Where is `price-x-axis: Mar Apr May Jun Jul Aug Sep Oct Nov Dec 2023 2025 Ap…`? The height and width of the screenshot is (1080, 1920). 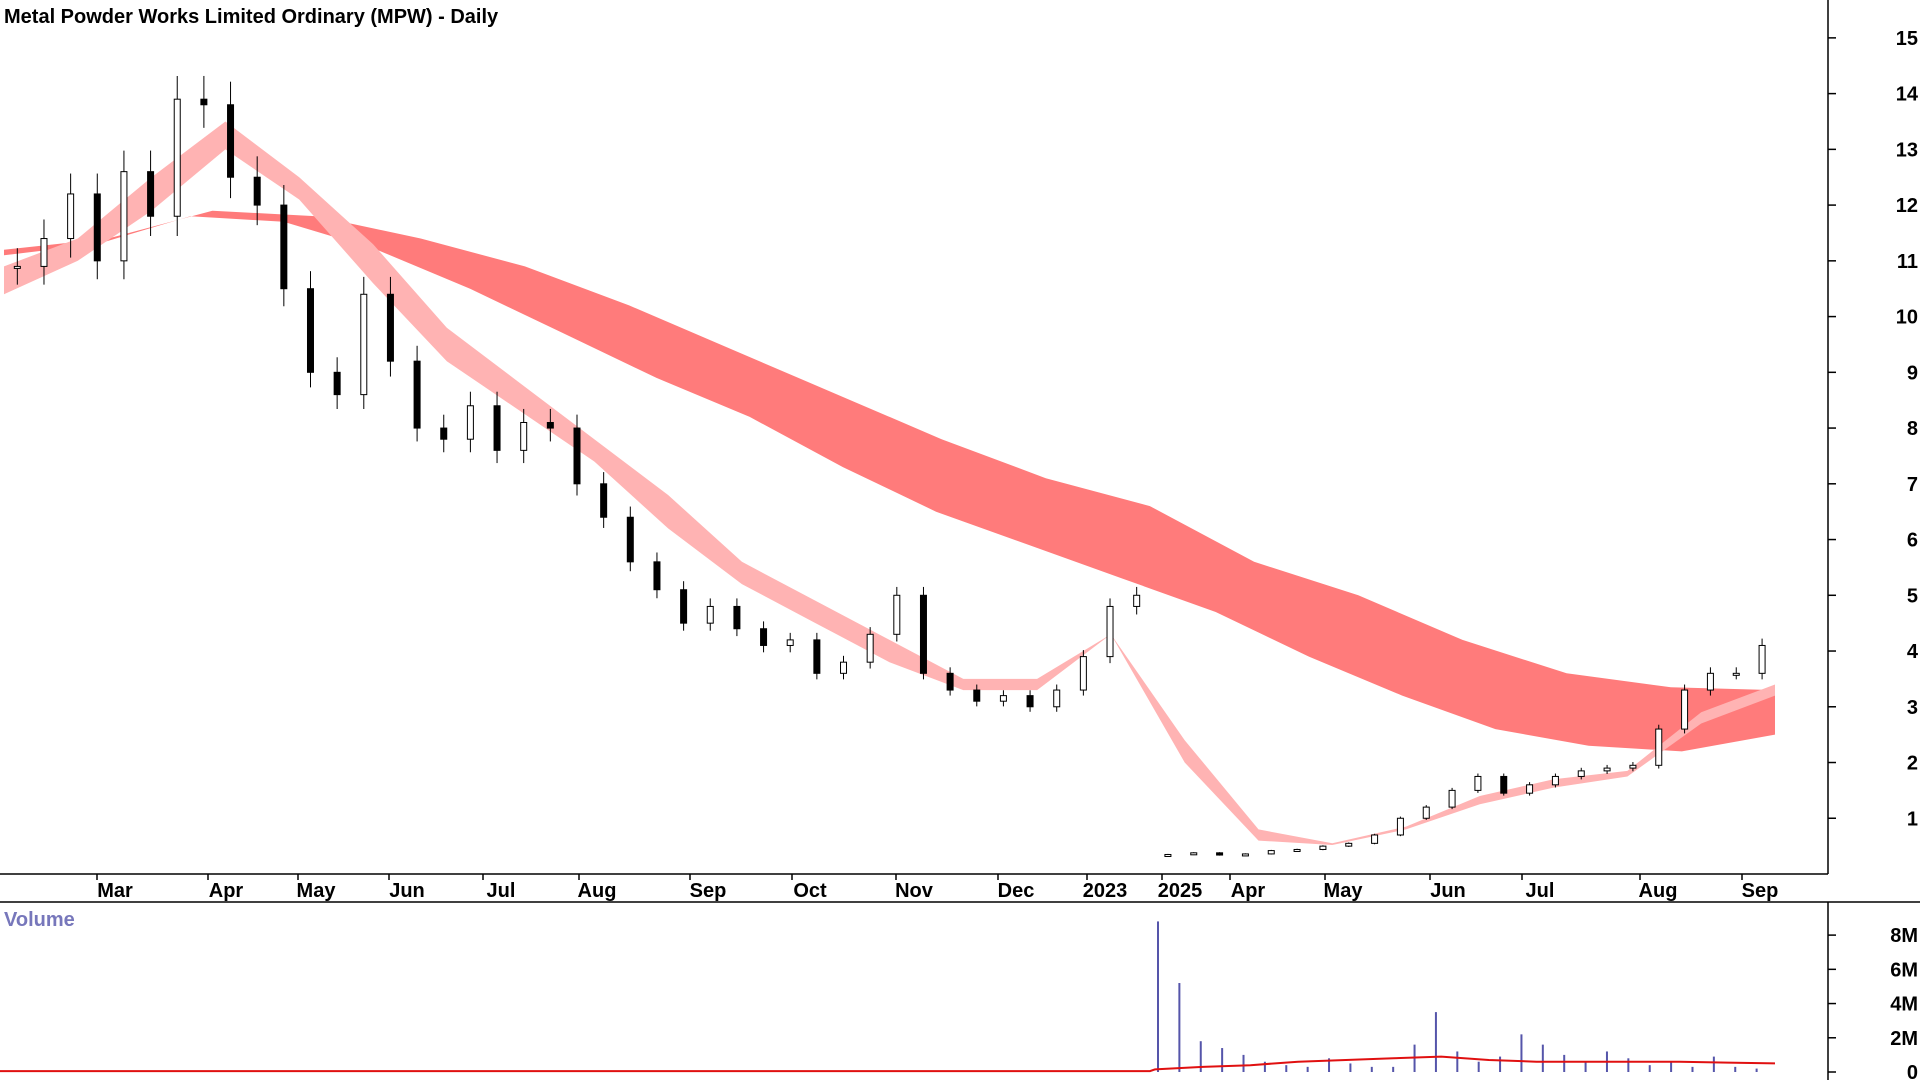 price-x-axis: Mar Apr May Jun Jul Aug Sep Oct Nov Dec 2023 2025 Ap… is located at coordinates (937, 888).